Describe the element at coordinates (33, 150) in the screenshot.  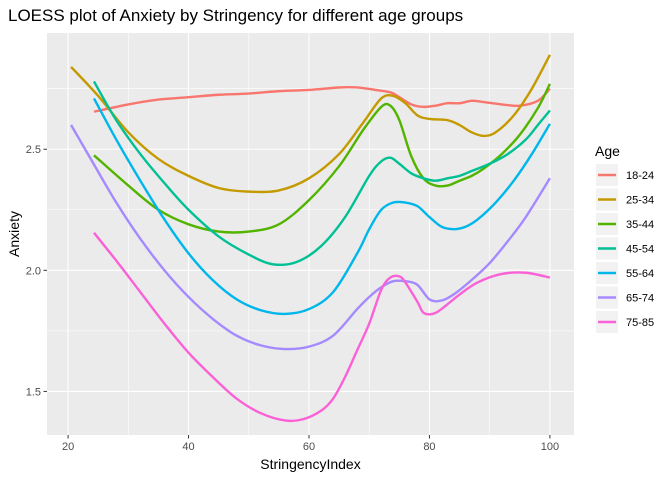
I see `y-tick-label: 2.5` at that location.